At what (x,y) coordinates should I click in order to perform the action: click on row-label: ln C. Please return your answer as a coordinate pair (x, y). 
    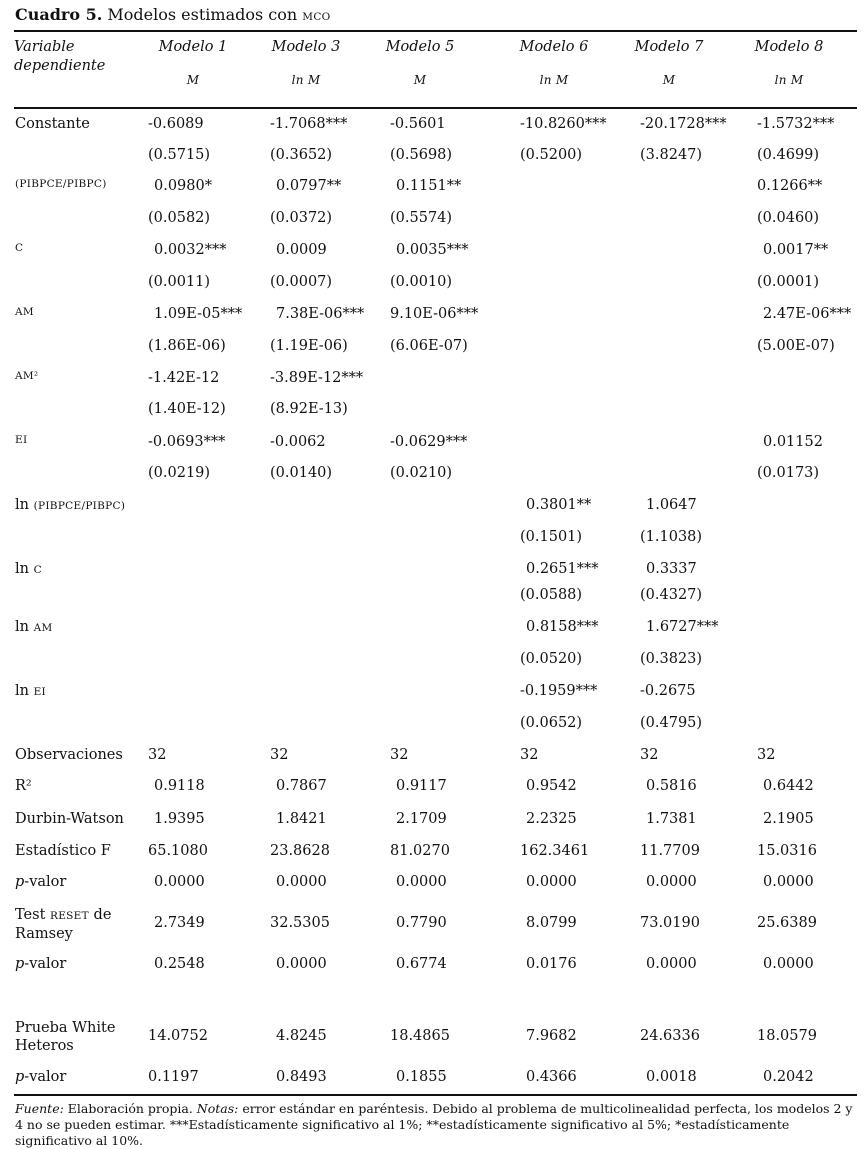
    Looking at the image, I should click on (28, 569).